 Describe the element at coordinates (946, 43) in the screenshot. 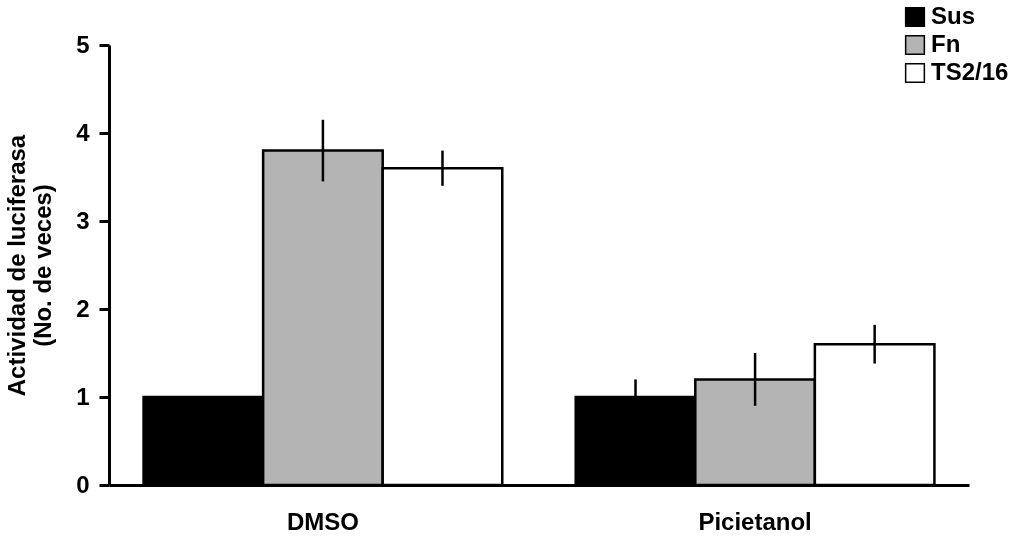

I see `legend-label: Fn` at that location.